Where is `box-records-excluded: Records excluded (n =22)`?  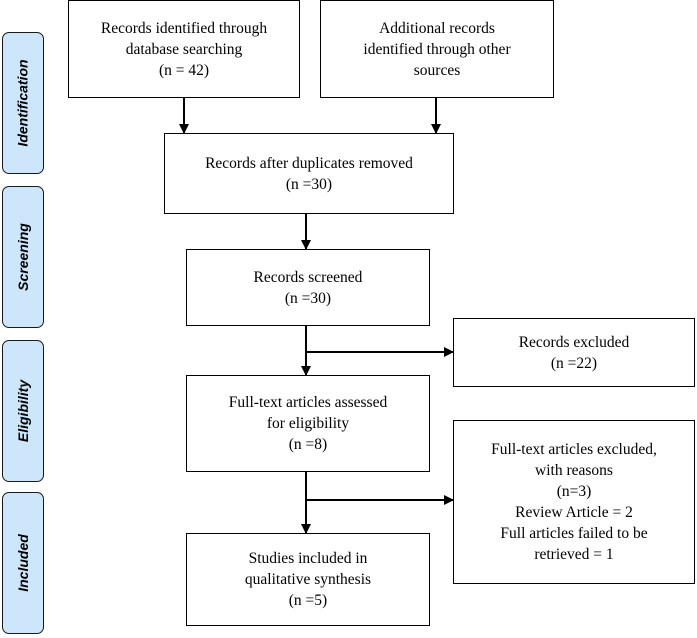 box-records-excluded: Records excluded (n =22) is located at coordinates (574, 352).